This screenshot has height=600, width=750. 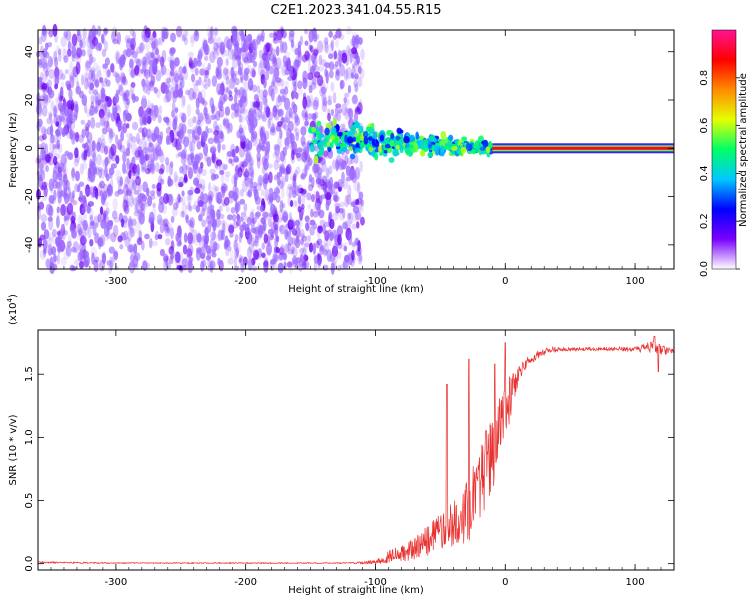 What do you see at coordinates (635, 582) in the screenshot?
I see `snr-x-tick-label: 100` at bounding box center [635, 582].